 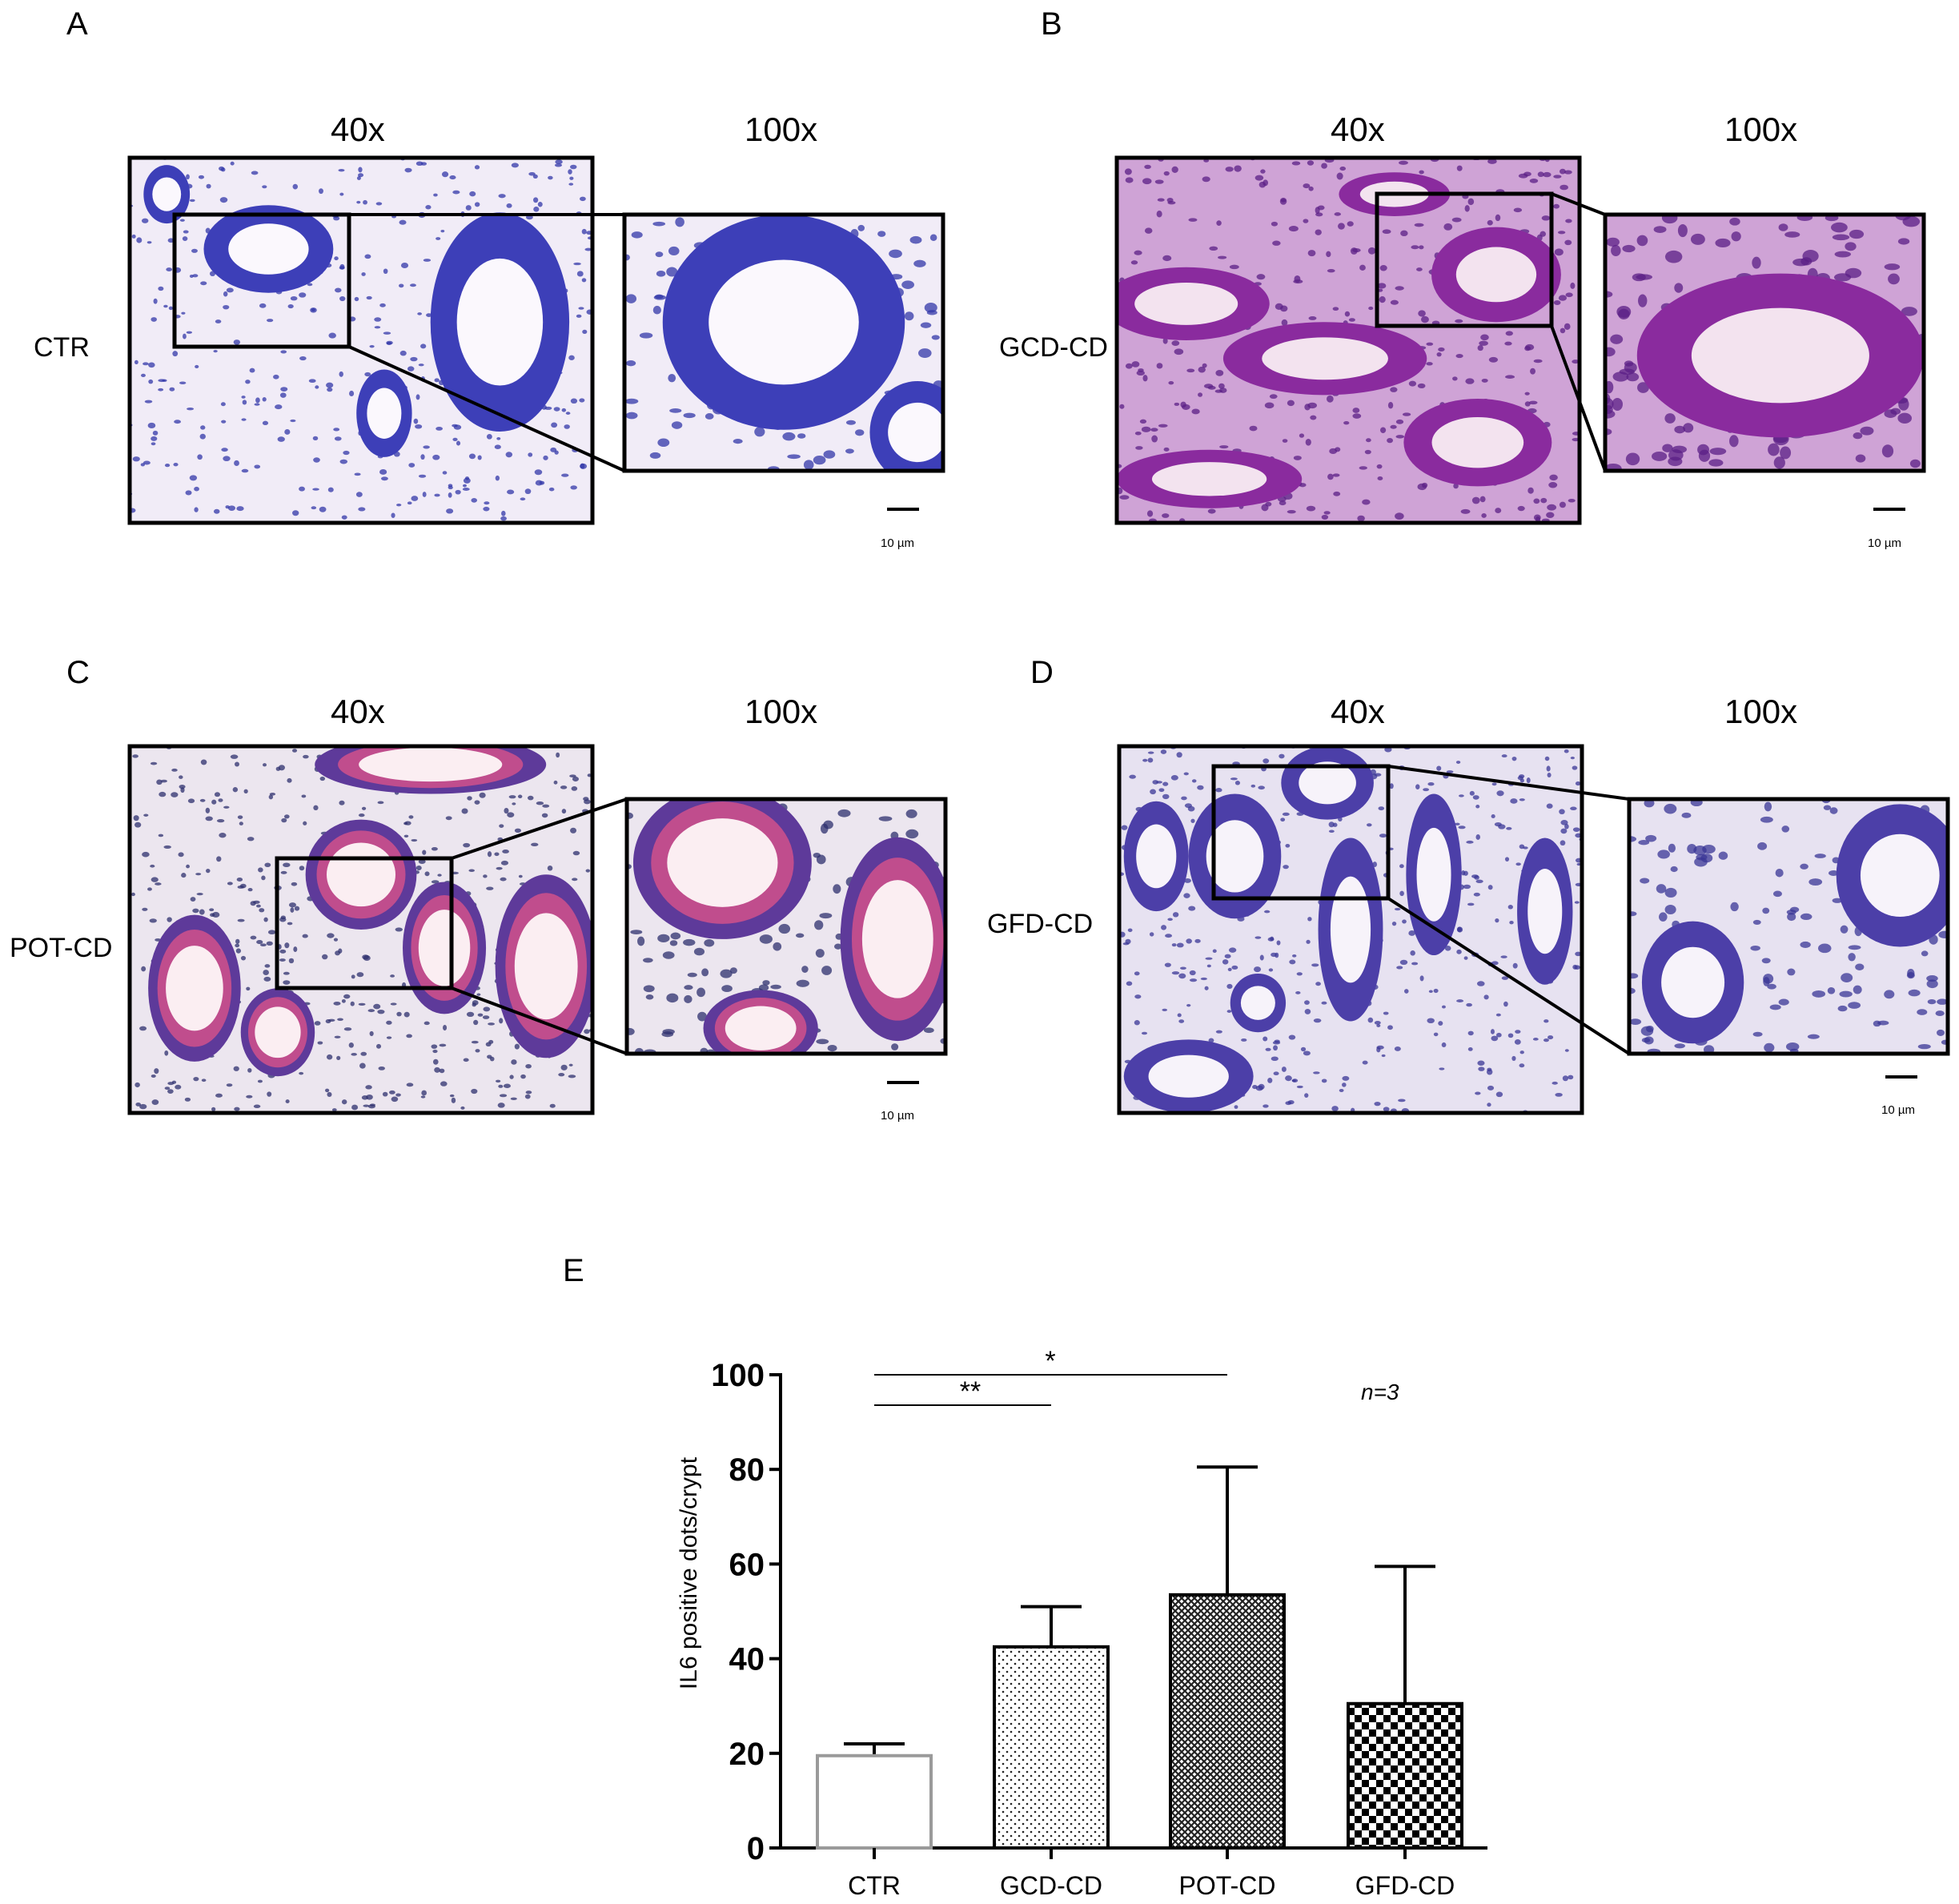 What do you see at coordinates (1052, 24) in the screenshot?
I see `panel-letter-b: B` at bounding box center [1052, 24].